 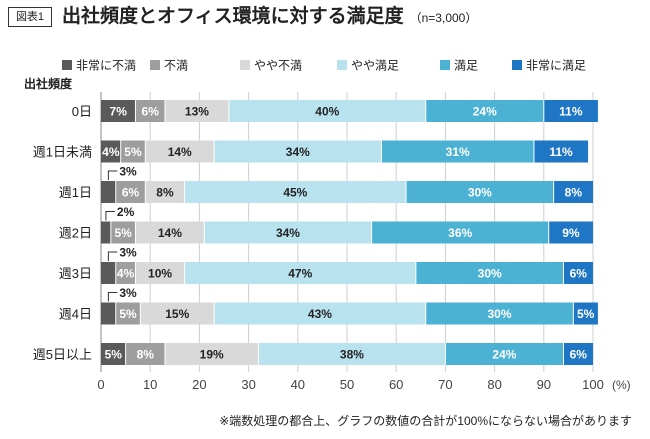 I want to click on data-label: 31%, so click(x=458, y=152).